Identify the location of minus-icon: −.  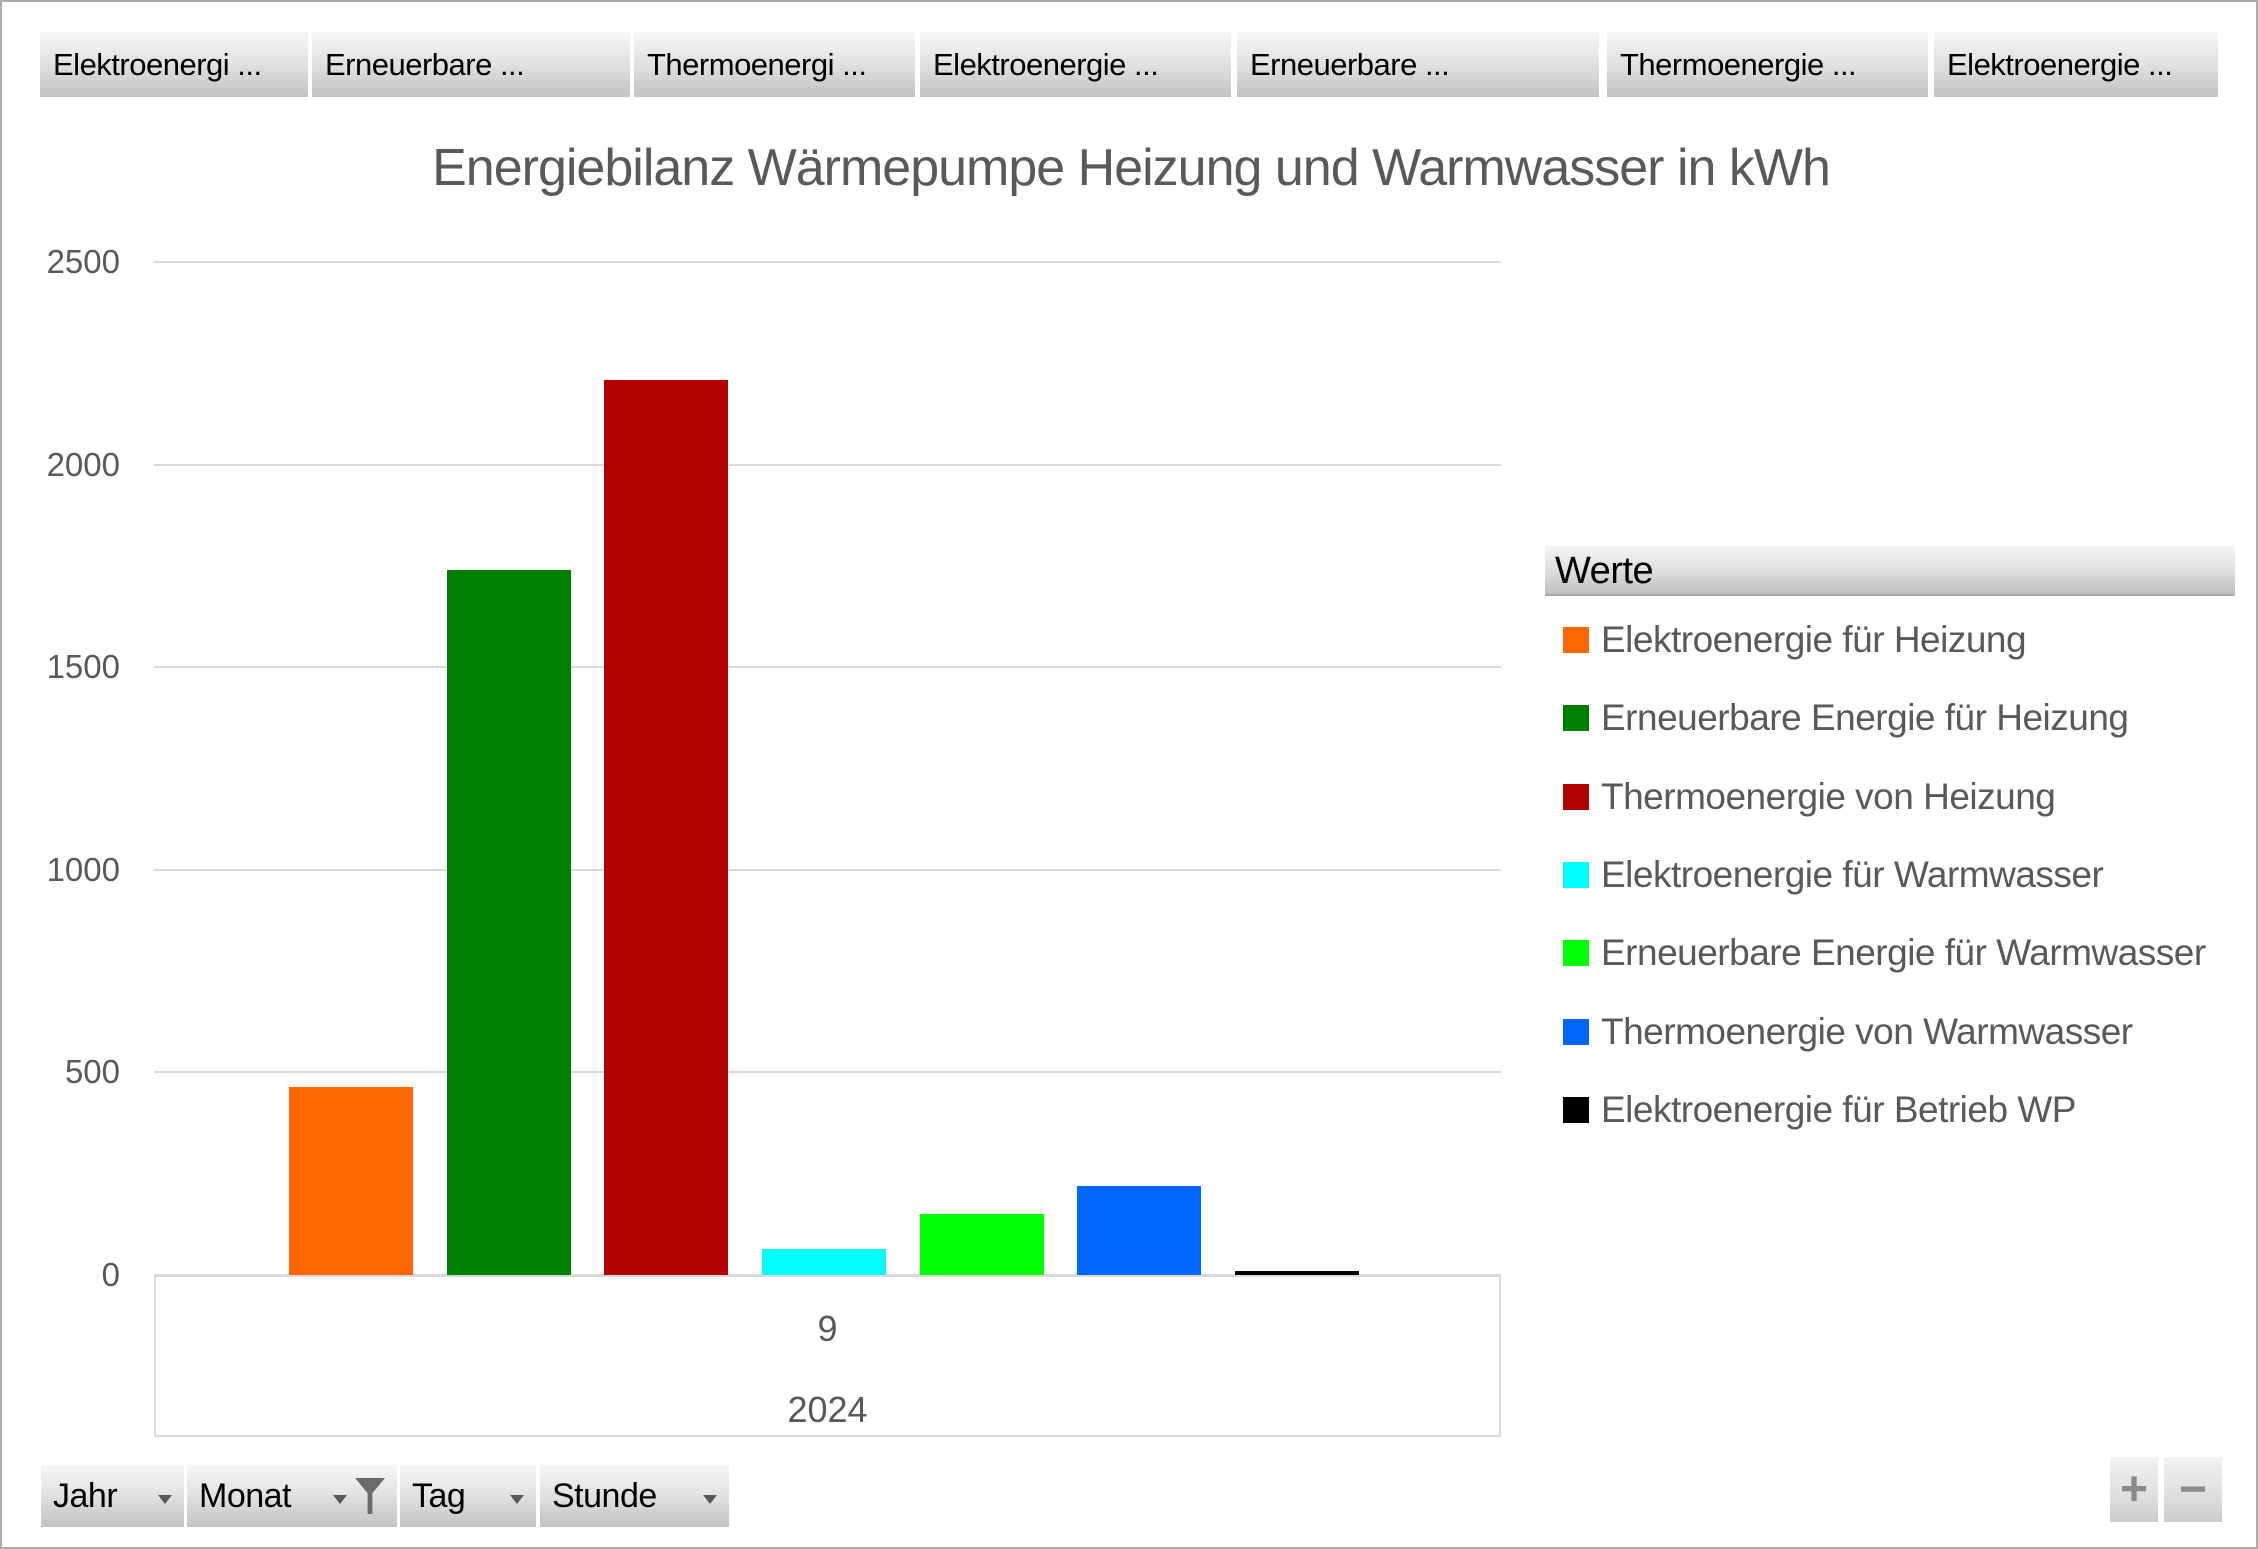
(2193, 1489).